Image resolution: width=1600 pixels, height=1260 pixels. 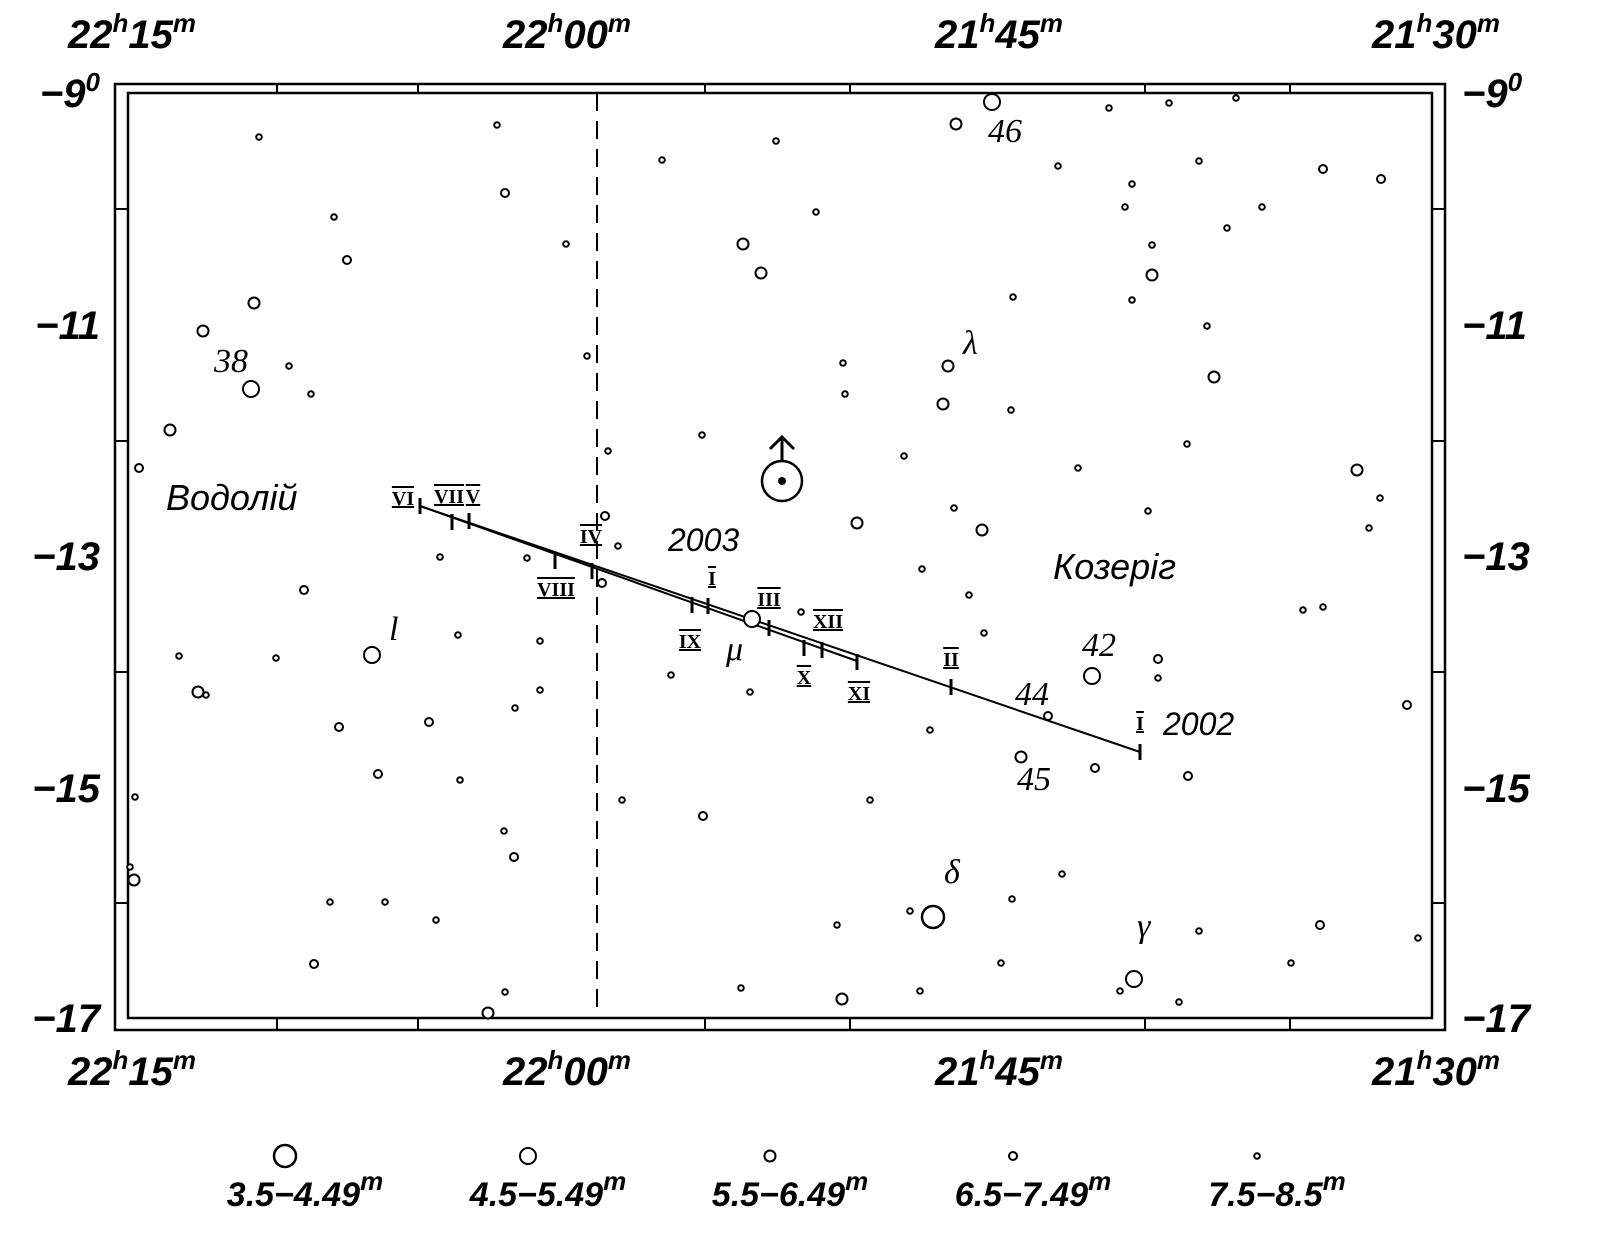 I want to click on ra-hours-unit: h, so click(x=121, y=23).